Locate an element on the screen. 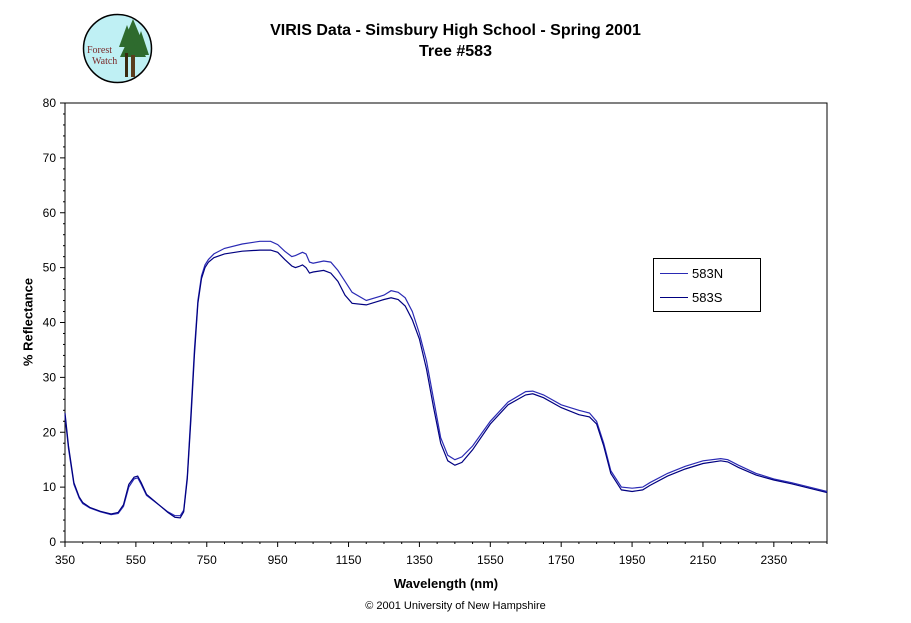  y-tick-label: 20 is located at coordinates (50, 432).